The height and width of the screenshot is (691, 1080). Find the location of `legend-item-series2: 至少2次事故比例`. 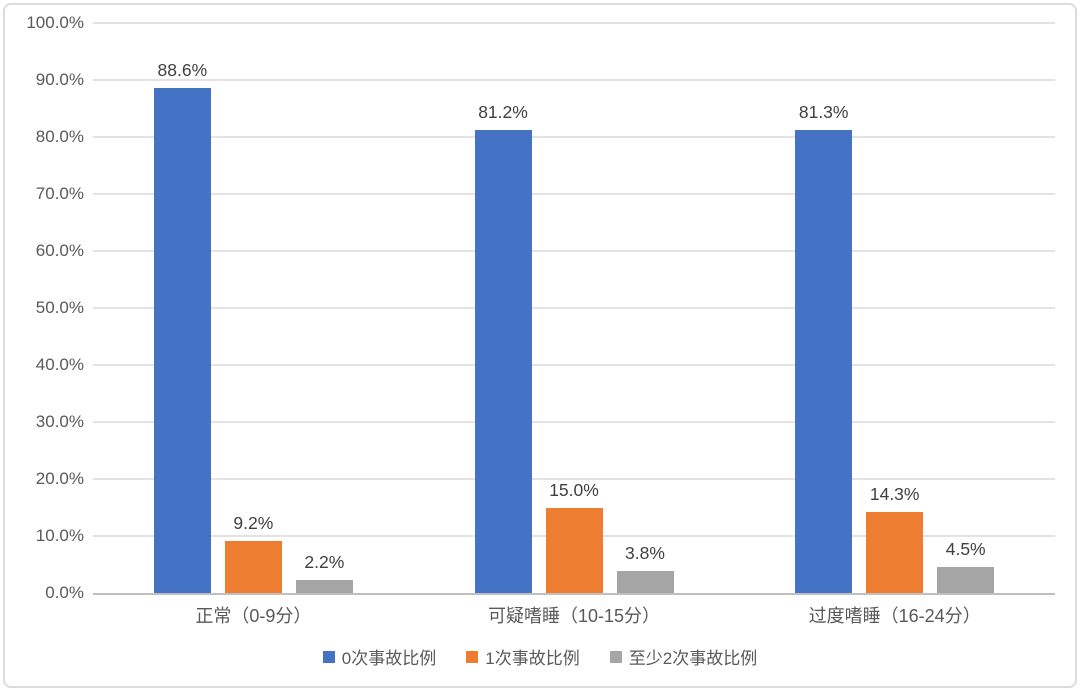

legend-item-series2: 至少2次事故比例 is located at coordinates (683, 656).